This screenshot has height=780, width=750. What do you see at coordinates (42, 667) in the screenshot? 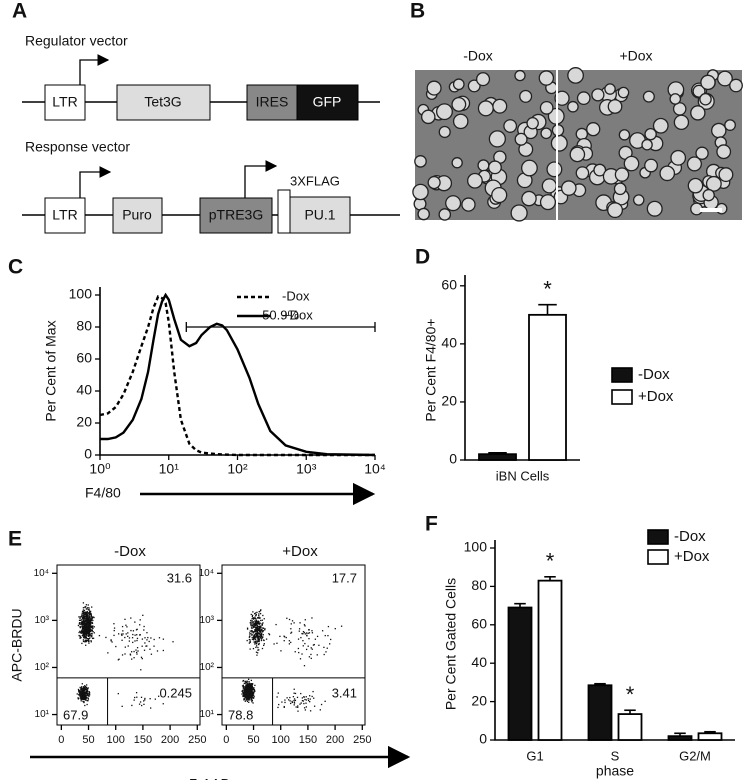
I see `y-tick-label: 10²` at bounding box center [42, 667].